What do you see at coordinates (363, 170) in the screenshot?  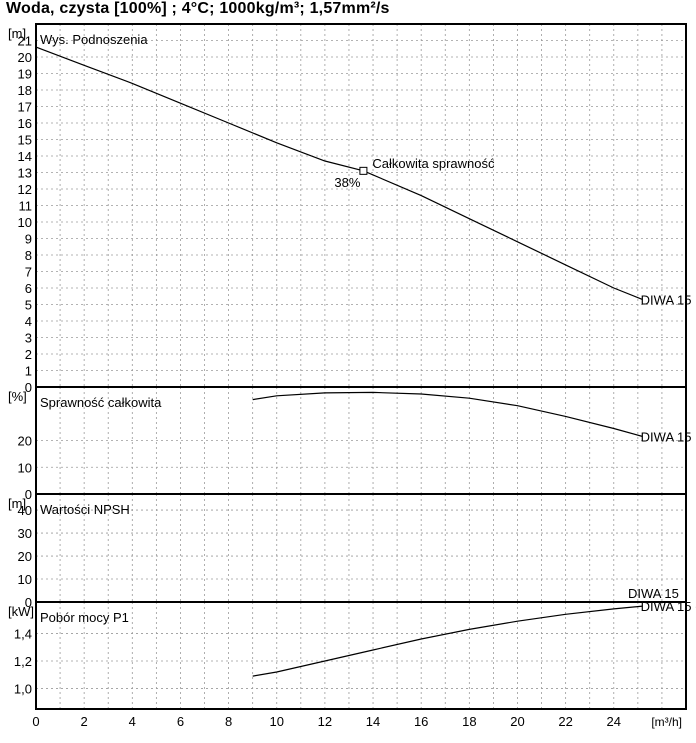 I see `operating-point-marker` at bounding box center [363, 170].